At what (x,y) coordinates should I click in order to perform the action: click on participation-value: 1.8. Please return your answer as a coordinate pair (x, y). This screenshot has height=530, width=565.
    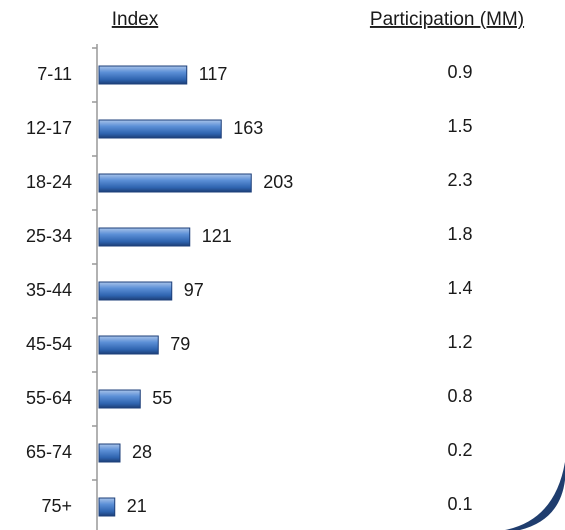
    Looking at the image, I should click on (459, 234).